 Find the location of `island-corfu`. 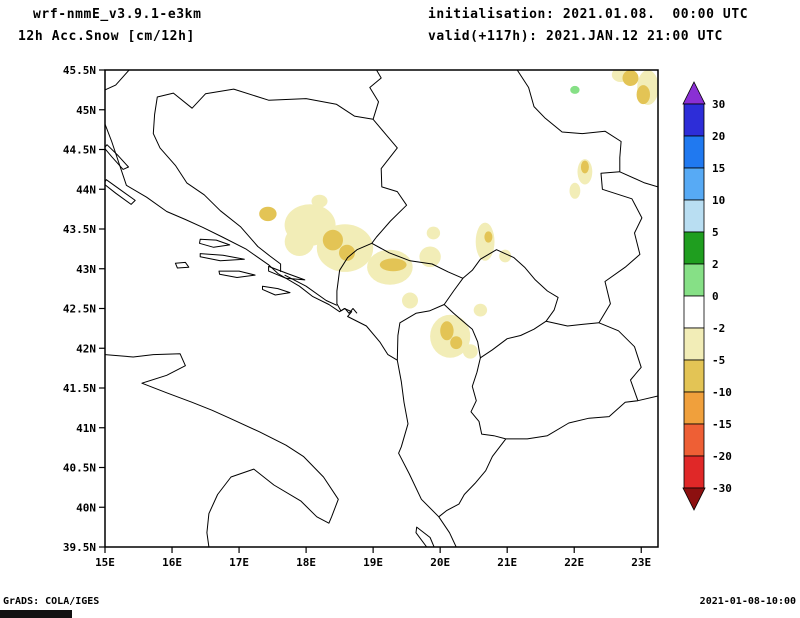

island-corfu is located at coordinates (425, 536).